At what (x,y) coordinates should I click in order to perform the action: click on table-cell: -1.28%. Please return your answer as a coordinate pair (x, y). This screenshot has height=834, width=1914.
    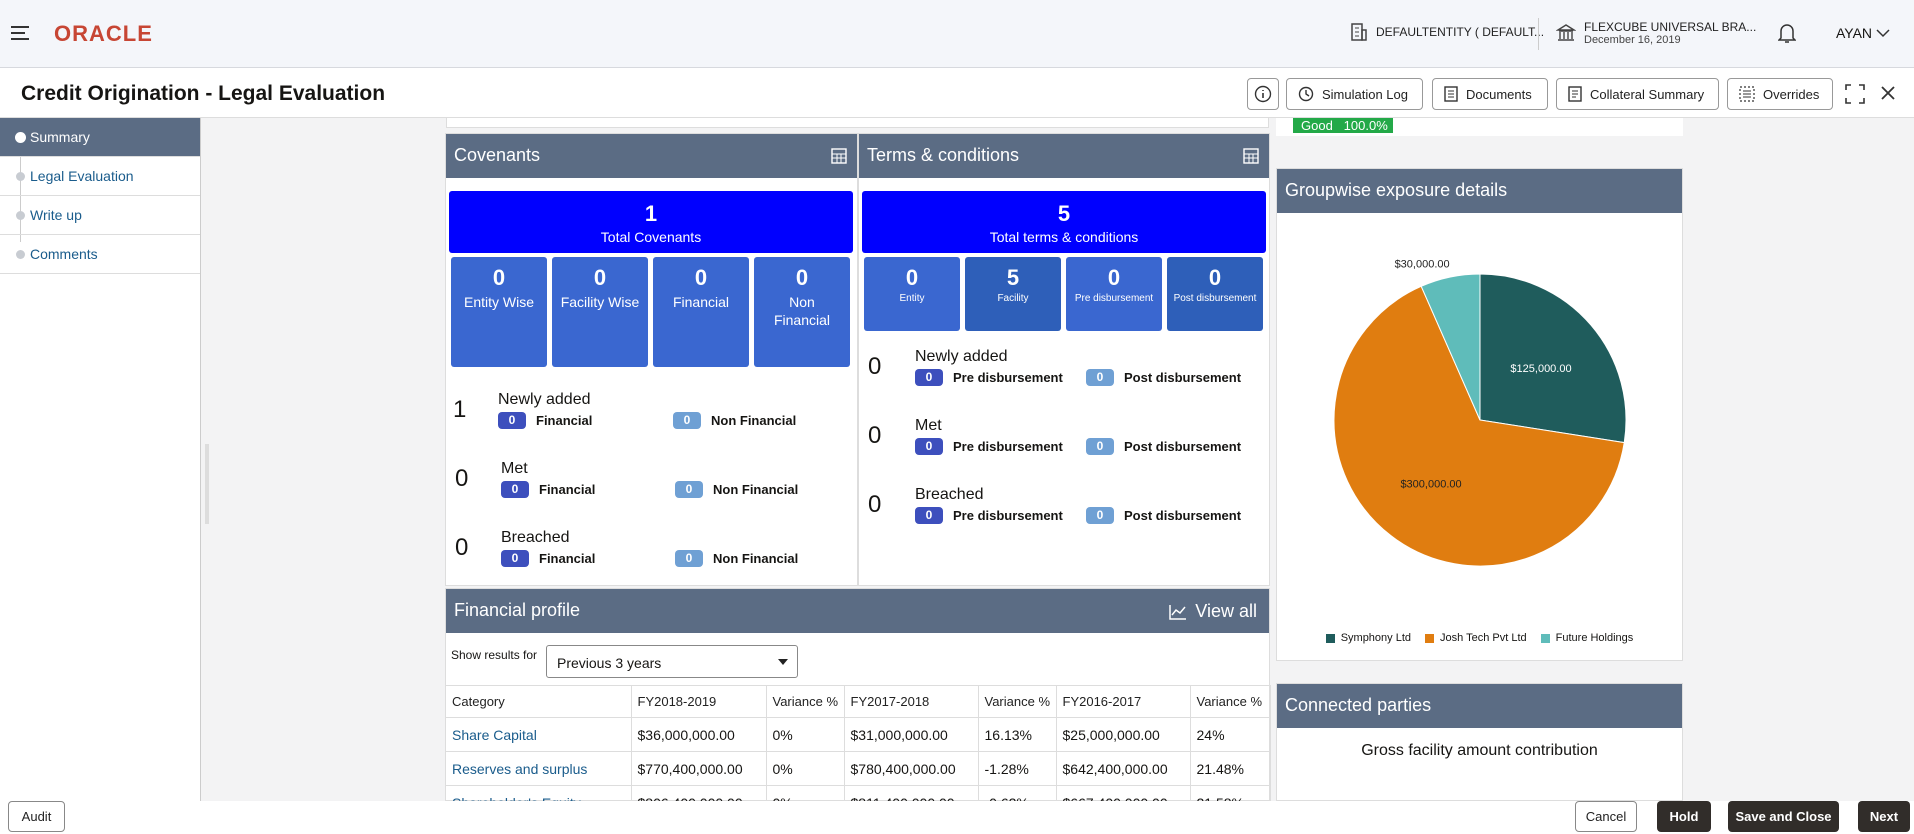
    Looking at the image, I should click on (1017, 768).